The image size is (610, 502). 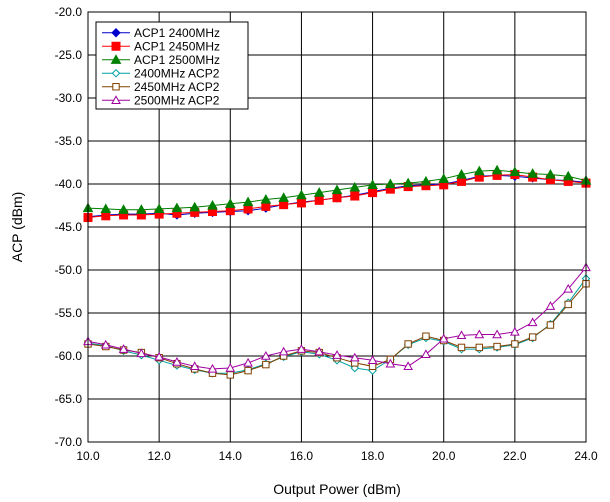 I want to click on x-tick-label: 16.0, so click(x=302, y=456).